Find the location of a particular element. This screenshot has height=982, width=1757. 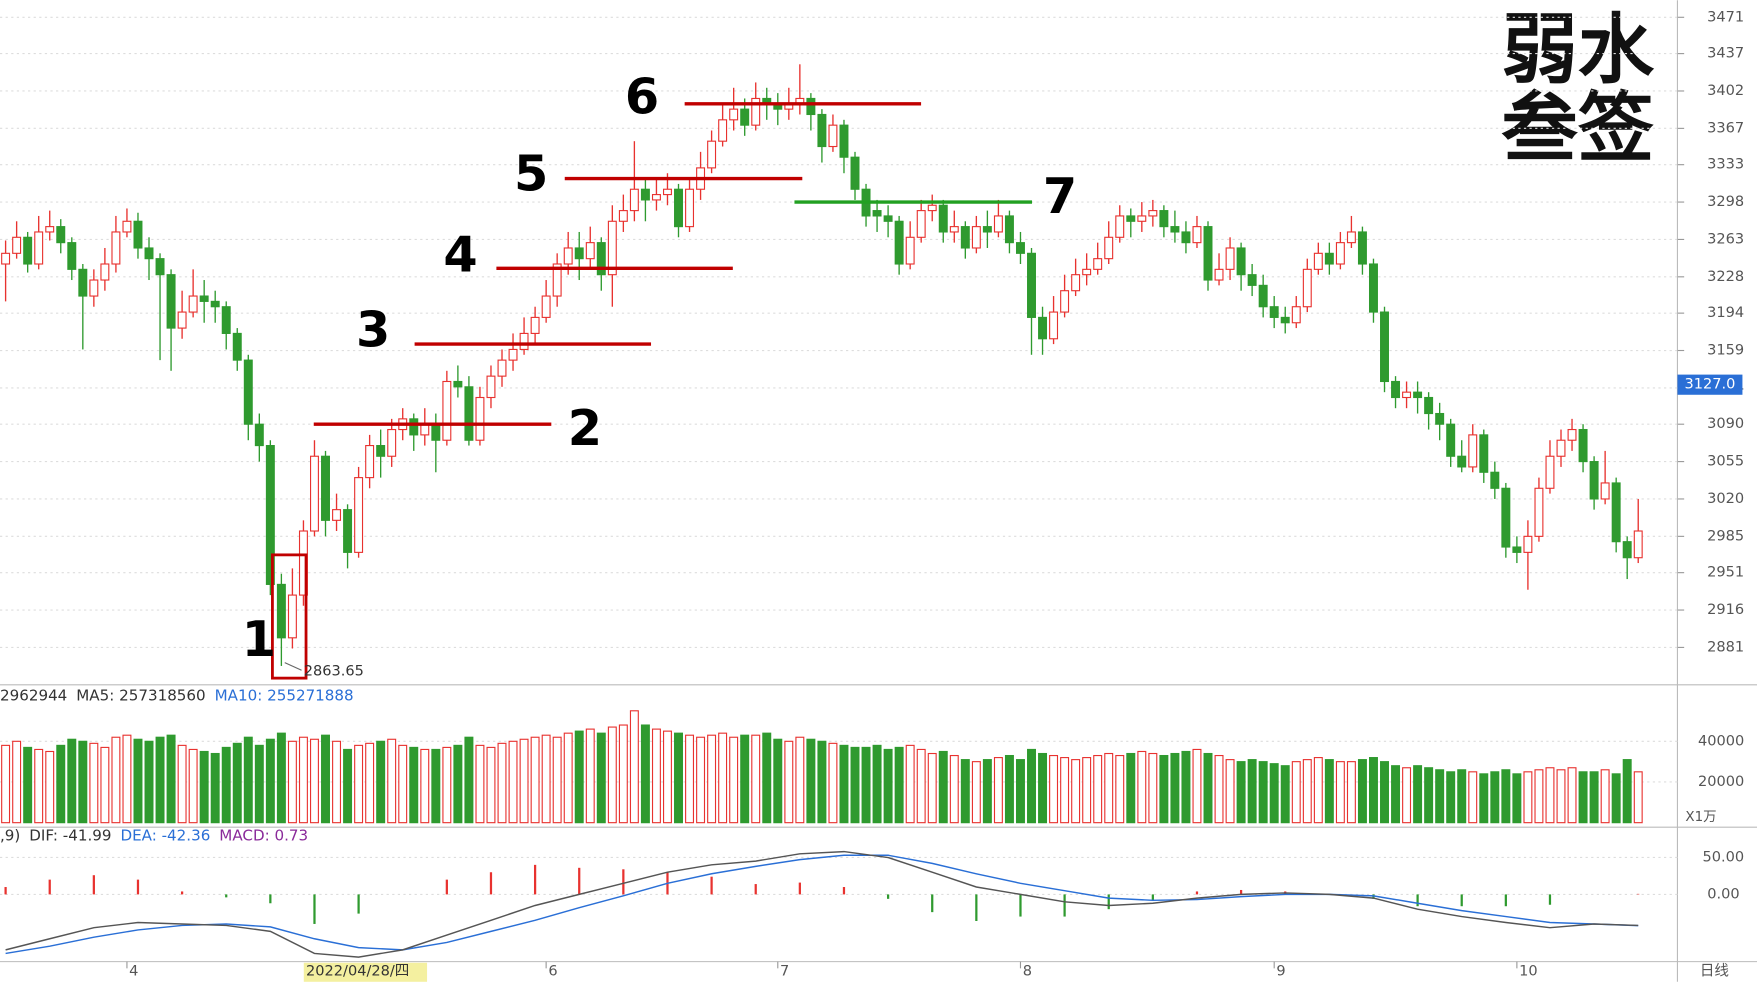

y-tick-label: 3228 is located at coordinates (1725, 276).